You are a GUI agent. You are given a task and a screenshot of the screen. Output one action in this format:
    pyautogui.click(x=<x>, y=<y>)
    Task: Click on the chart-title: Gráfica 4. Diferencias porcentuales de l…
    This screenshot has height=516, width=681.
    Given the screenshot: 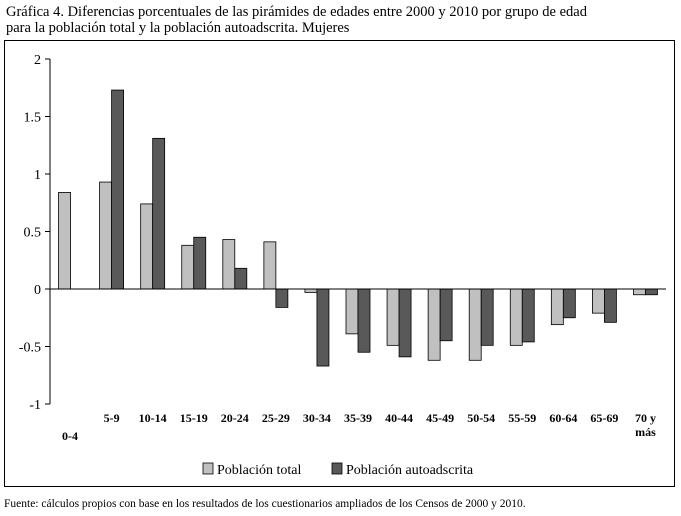 What is the action you would take?
    pyautogui.click(x=341, y=20)
    